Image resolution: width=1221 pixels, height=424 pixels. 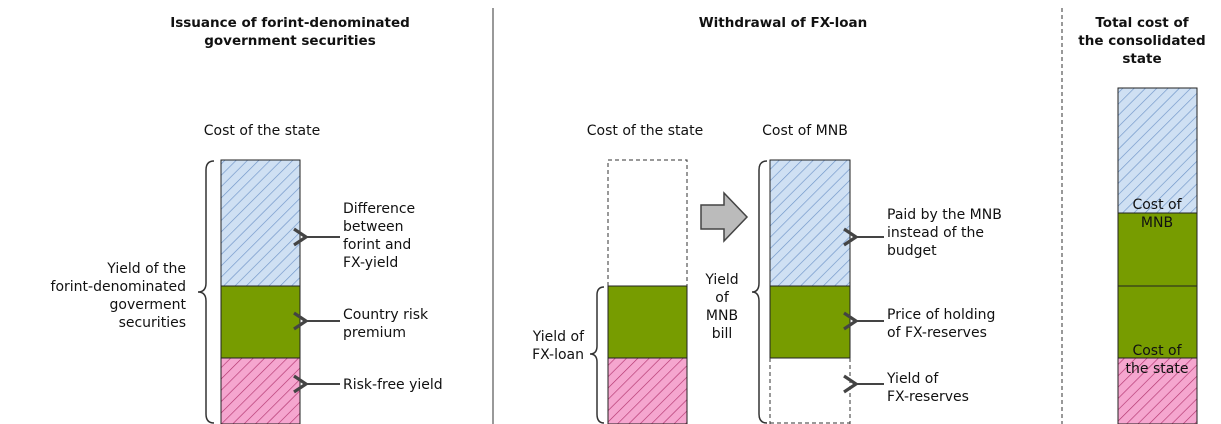 I want to click on label: FX-loan, so click(x=558, y=355).